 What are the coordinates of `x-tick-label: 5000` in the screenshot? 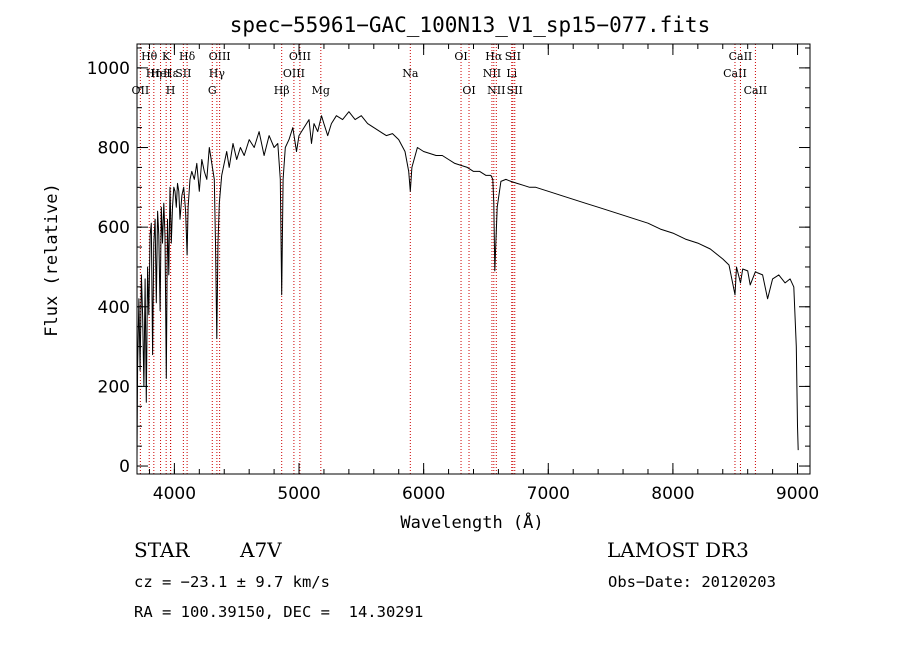 It's located at (298, 494).